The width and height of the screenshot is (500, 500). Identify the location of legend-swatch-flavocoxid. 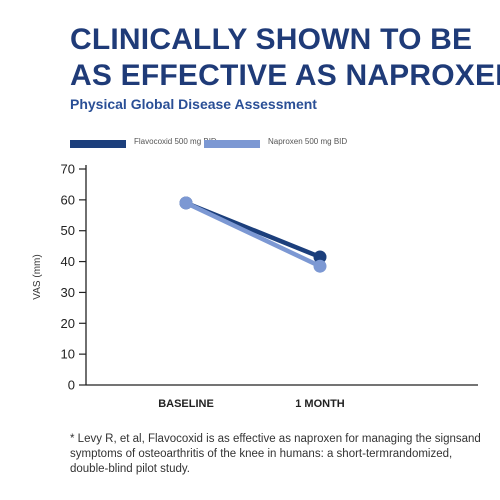
(98, 144).